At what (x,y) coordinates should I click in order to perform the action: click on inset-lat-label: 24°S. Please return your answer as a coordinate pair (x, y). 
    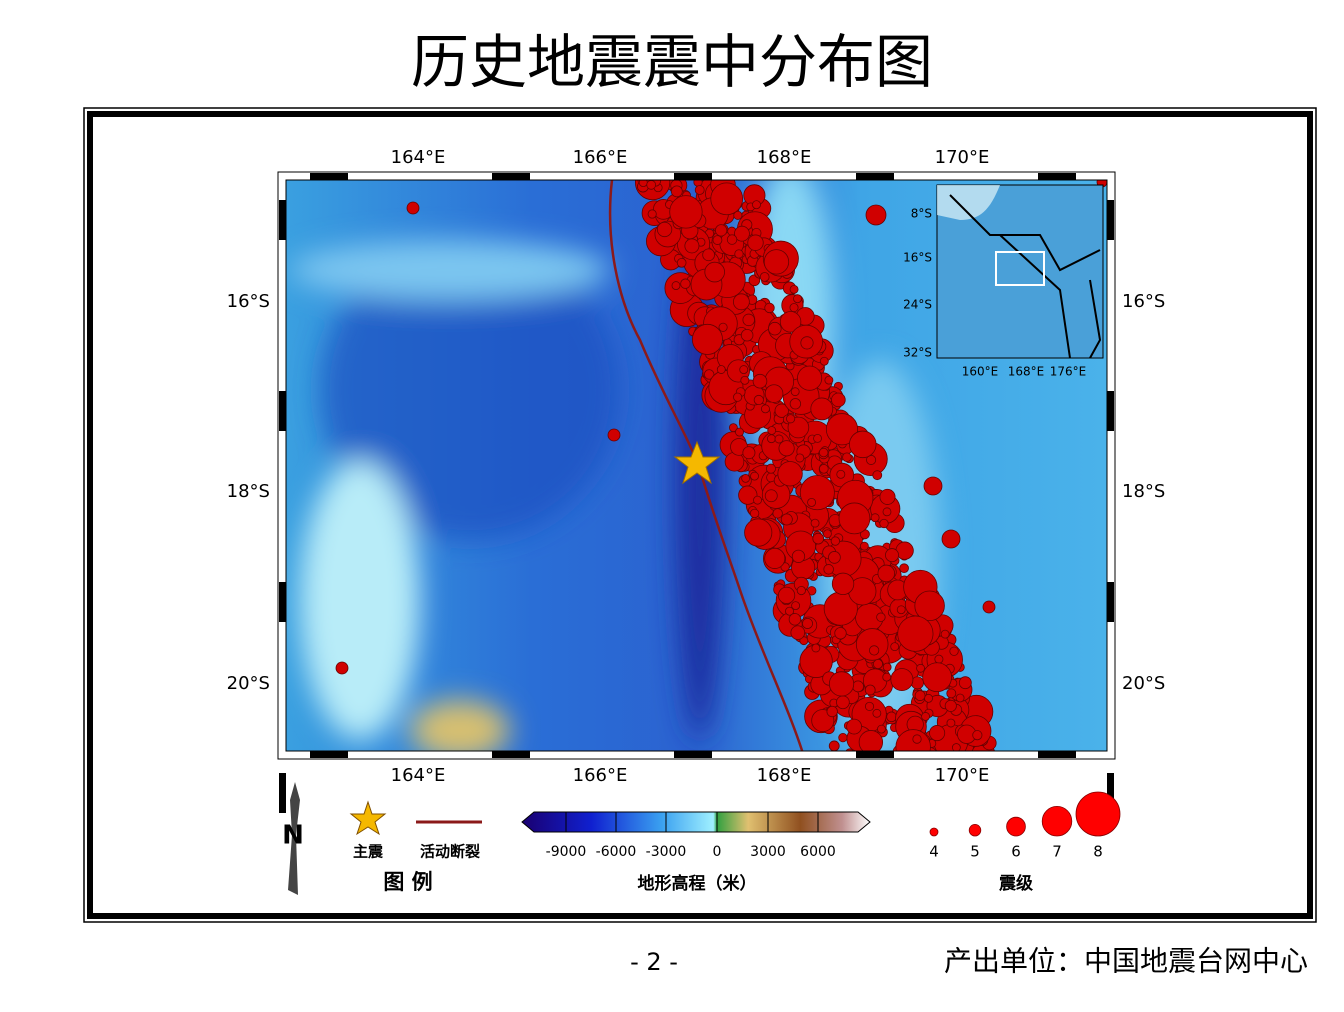
    Looking at the image, I should click on (917, 305).